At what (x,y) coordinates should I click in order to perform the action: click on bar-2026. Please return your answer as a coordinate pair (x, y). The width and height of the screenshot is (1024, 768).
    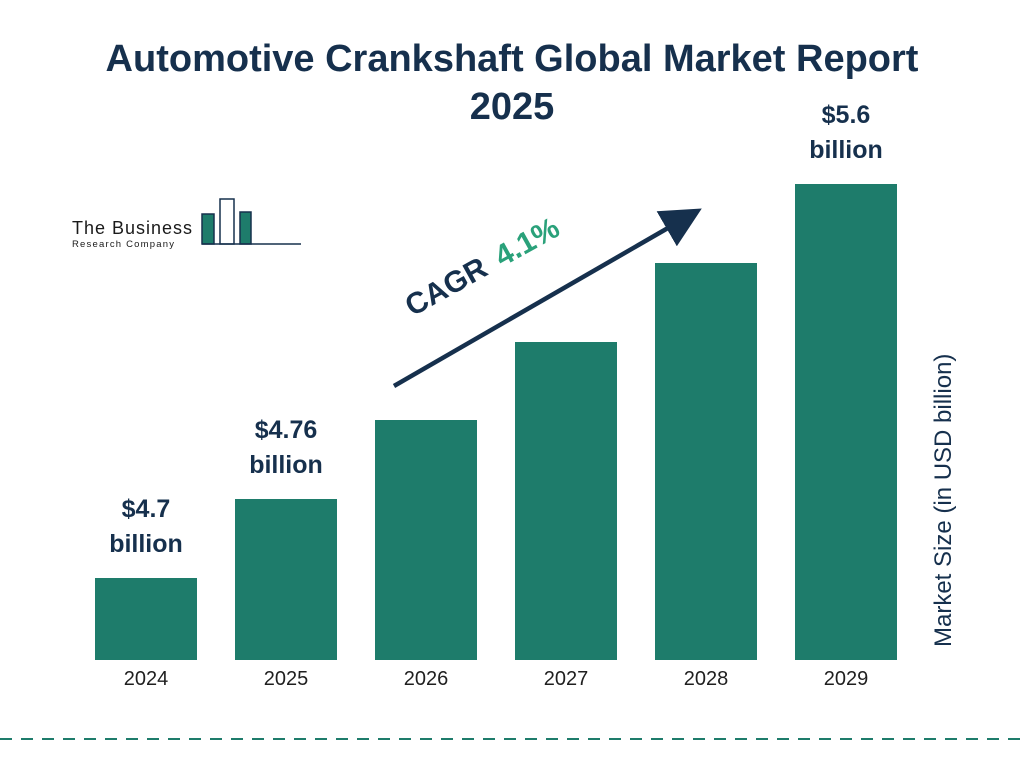
    Looking at the image, I should click on (426, 540).